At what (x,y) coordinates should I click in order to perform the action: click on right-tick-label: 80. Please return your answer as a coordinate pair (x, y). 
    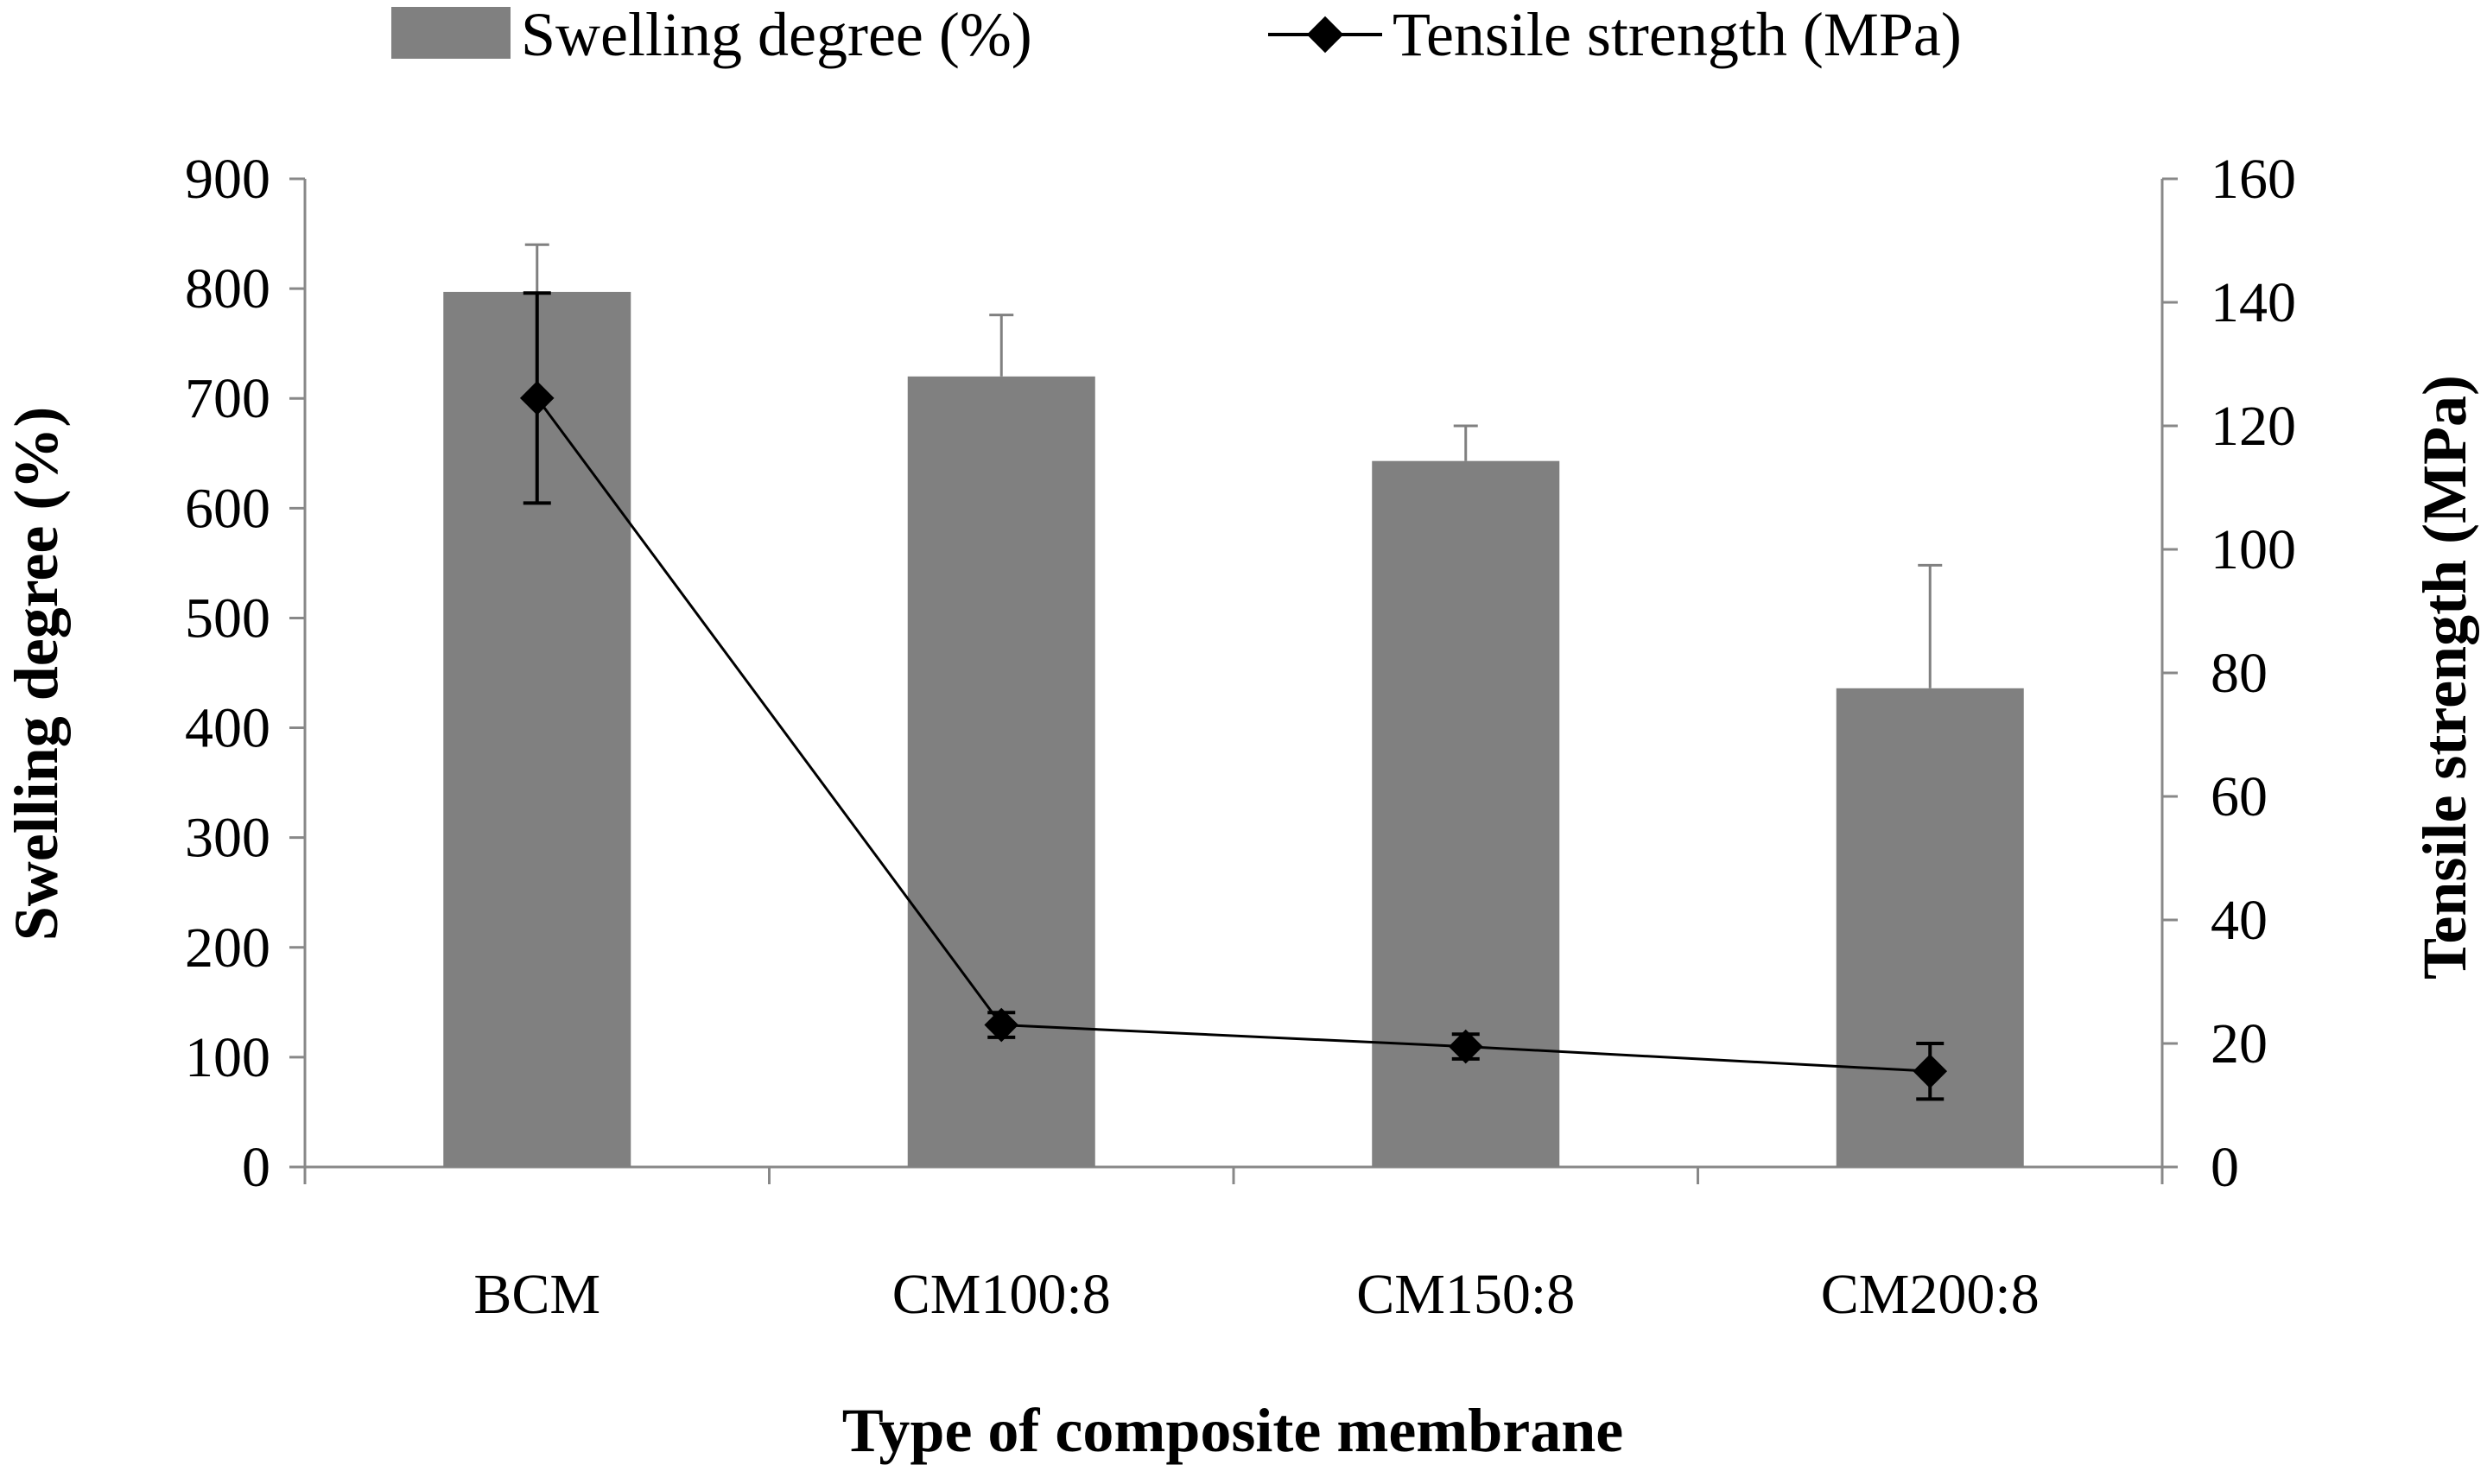
    Looking at the image, I should click on (2239, 673).